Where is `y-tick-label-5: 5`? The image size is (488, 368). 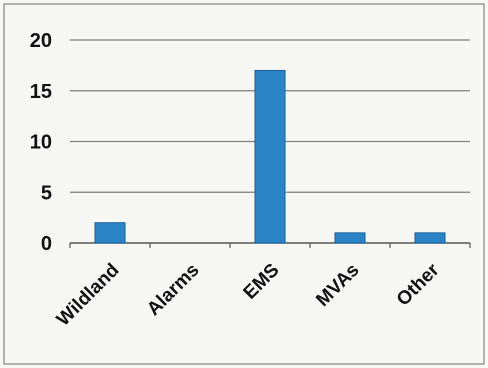
y-tick-label-5: 5 is located at coordinates (46, 193).